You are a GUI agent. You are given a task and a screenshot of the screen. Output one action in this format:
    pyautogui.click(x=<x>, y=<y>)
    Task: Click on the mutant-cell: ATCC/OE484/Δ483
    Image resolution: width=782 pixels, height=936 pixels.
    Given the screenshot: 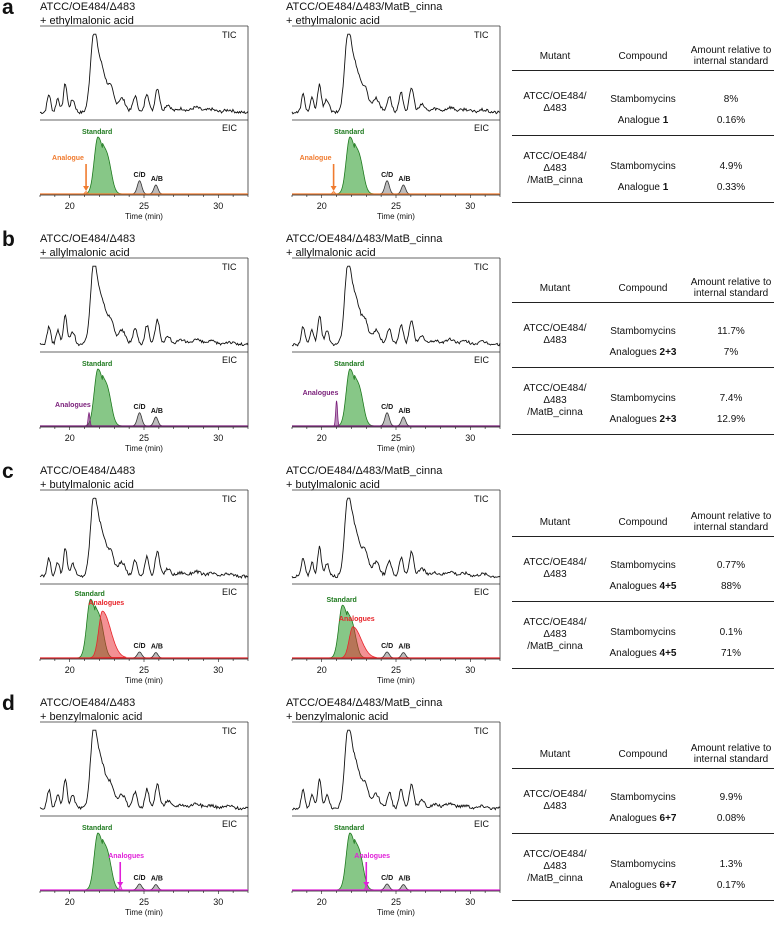 What is the action you would take?
    pyautogui.click(x=555, y=801)
    